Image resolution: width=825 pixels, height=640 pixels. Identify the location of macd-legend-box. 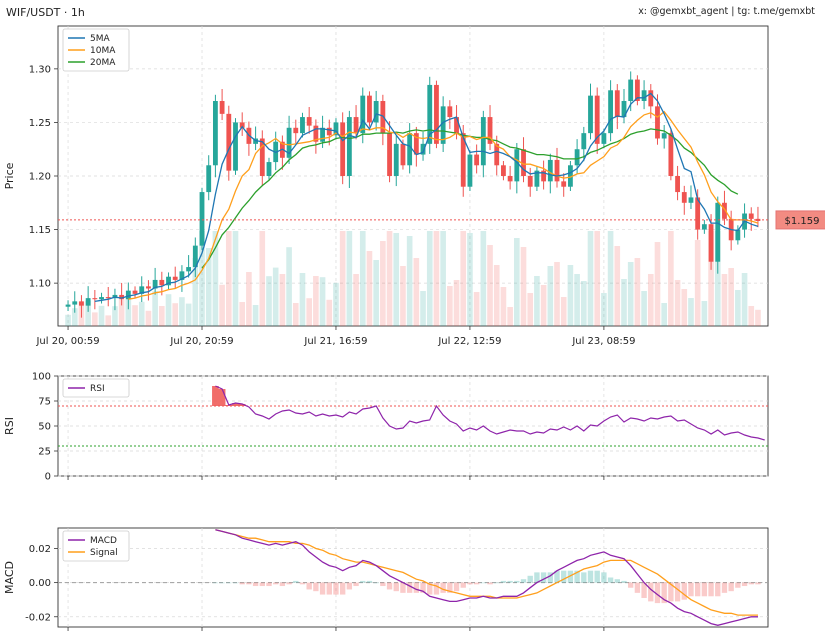
(96, 546).